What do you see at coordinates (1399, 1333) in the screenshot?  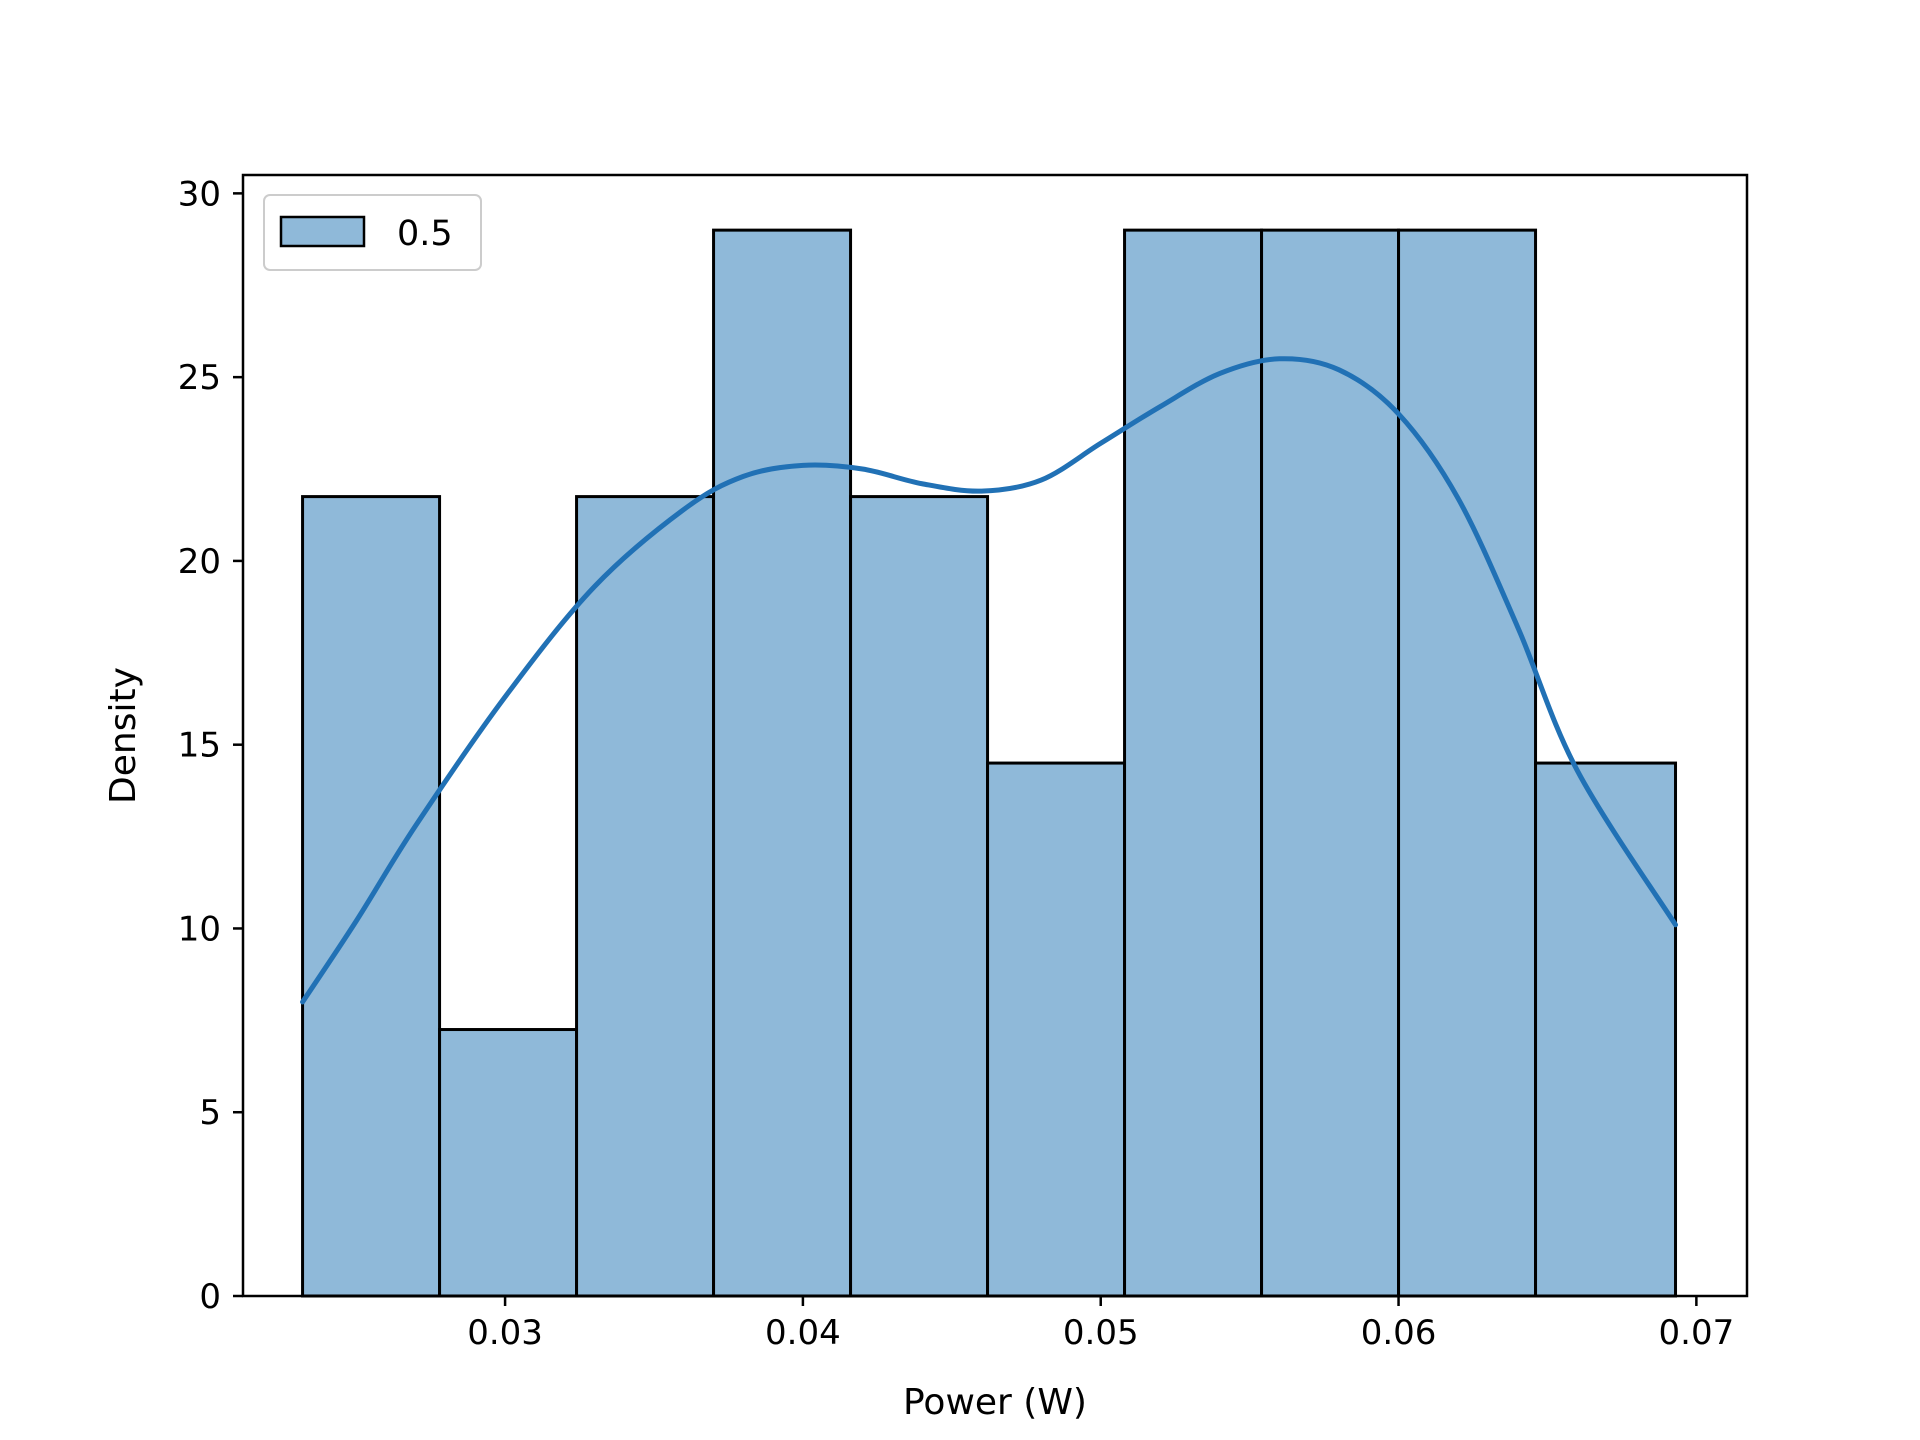 I see `x-tick-label: 0.06` at bounding box center [1399, 1333].